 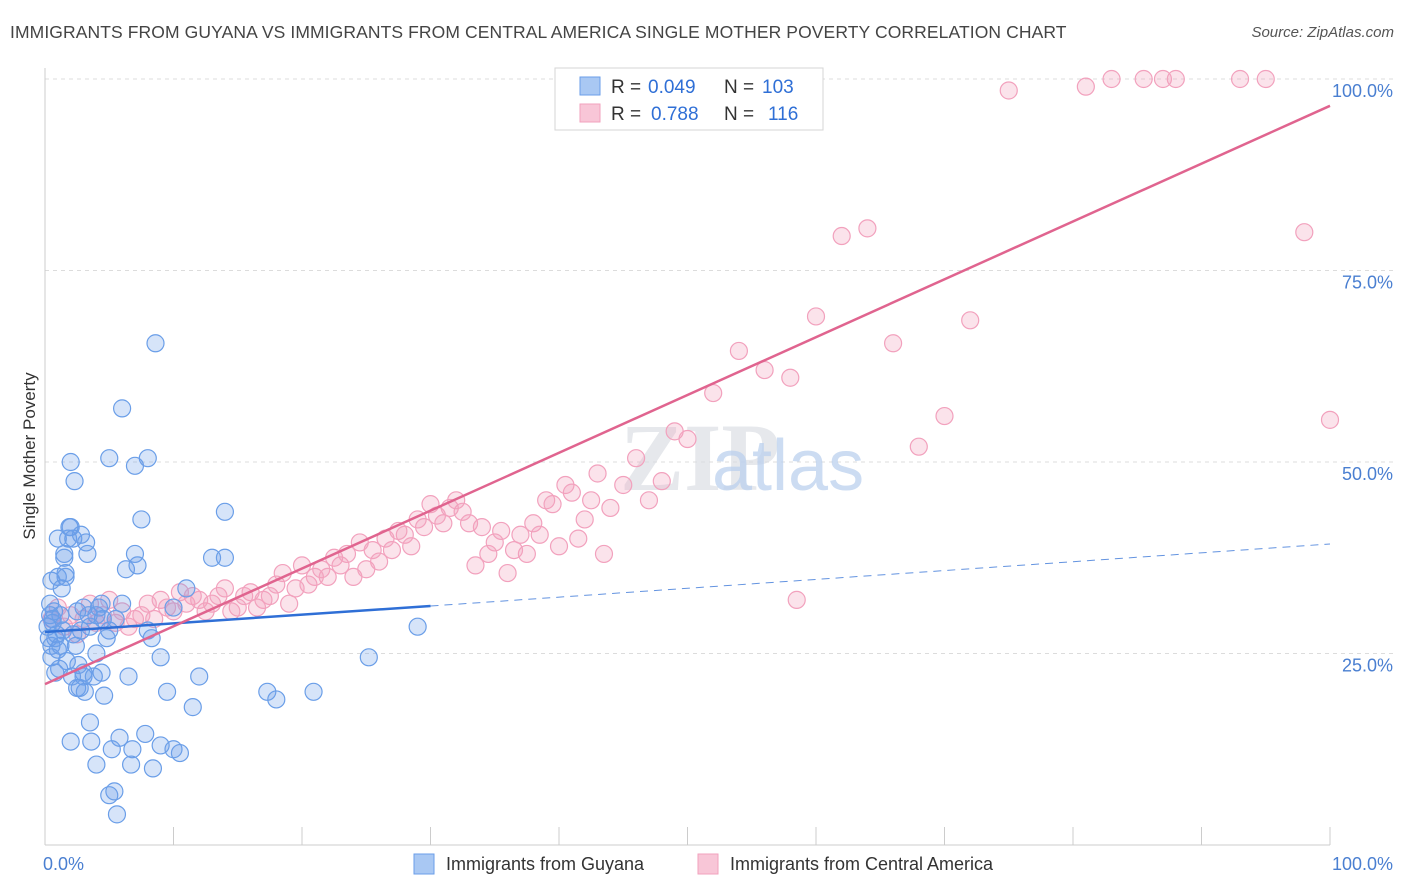 What do you see at coordinates (880, 575) in the screenshot?
I see `guyana-trend-extension` at bounding box center [880, 575].